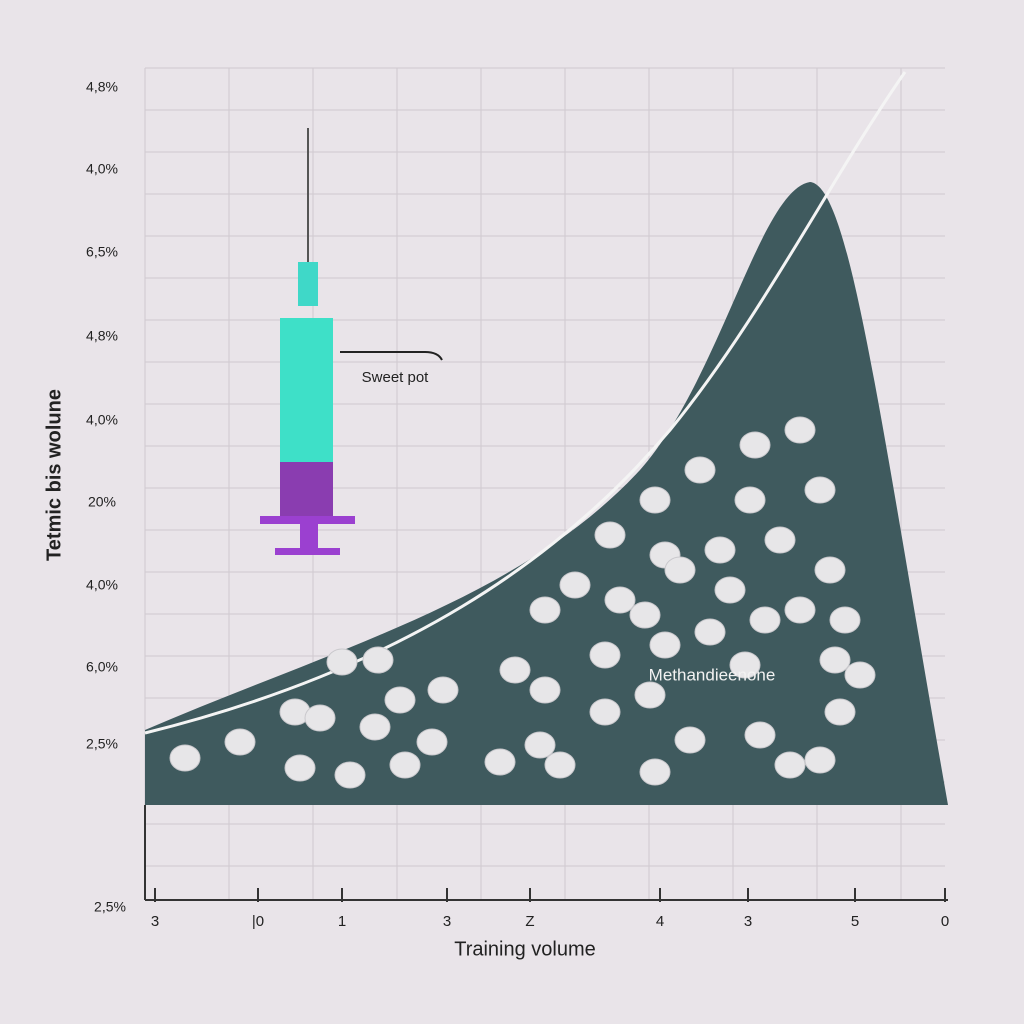 This screenshot has height=1024, width=1024. What do you see at coordinates (54, 475) in the screenshot?
I see `y-axis-label: Tetmic bis wolune` at bounding box center [54, 475].